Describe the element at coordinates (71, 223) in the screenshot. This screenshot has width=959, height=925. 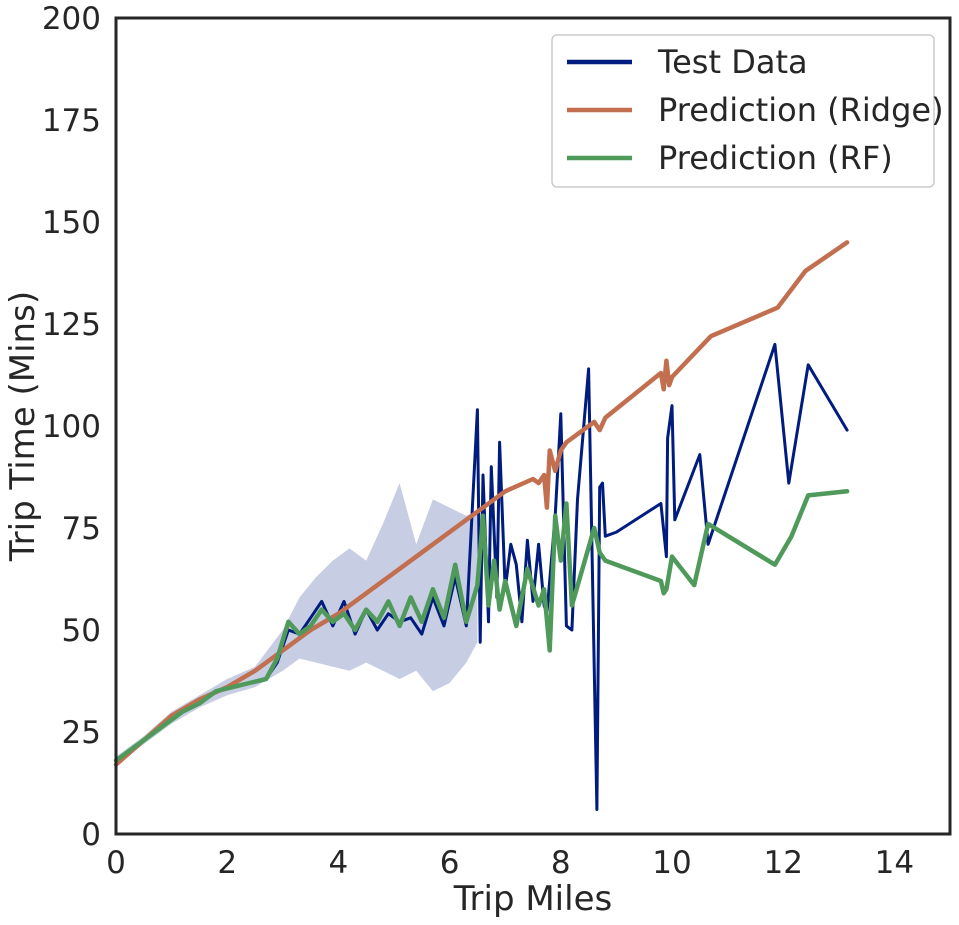
I see `y-tick-label: 150` at that location.